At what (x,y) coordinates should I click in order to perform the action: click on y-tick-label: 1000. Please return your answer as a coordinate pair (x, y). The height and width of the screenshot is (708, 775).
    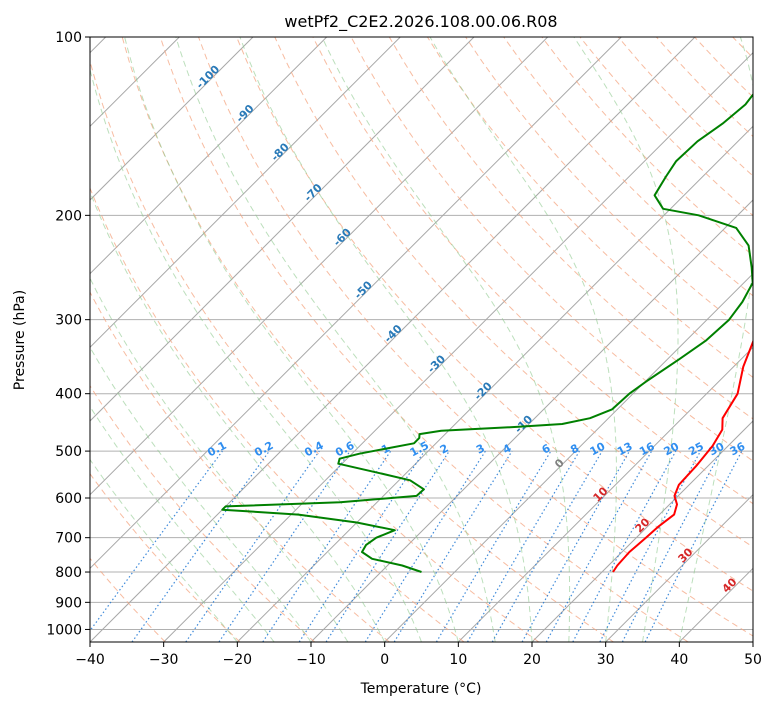
    Looking at the image, I should click on (64, 630).